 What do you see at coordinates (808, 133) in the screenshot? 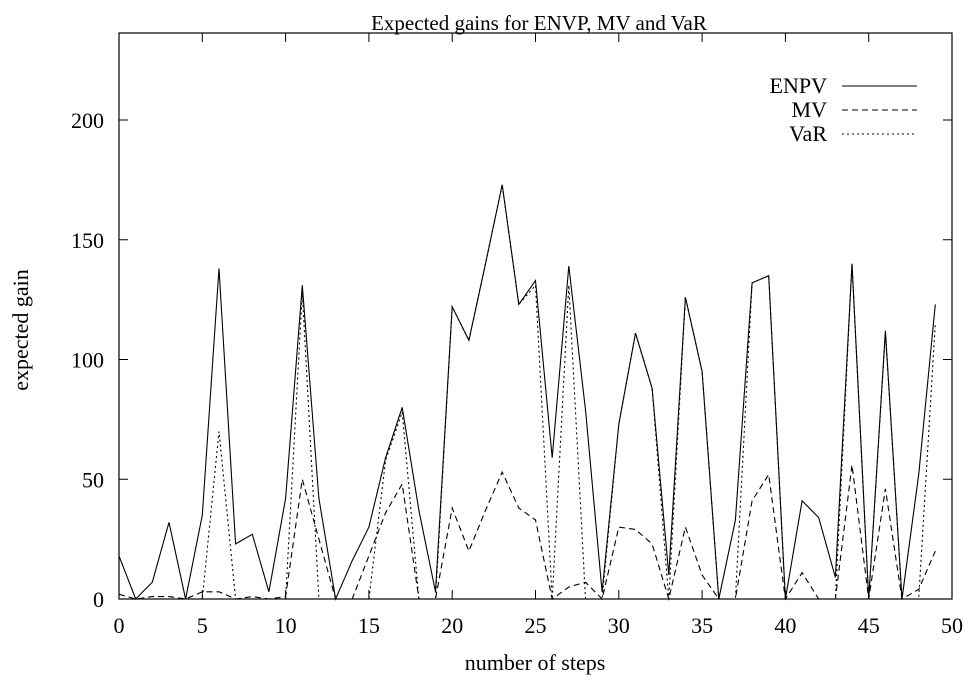
I see `legend-label-var: VaR` at bounding box center [808, 133].